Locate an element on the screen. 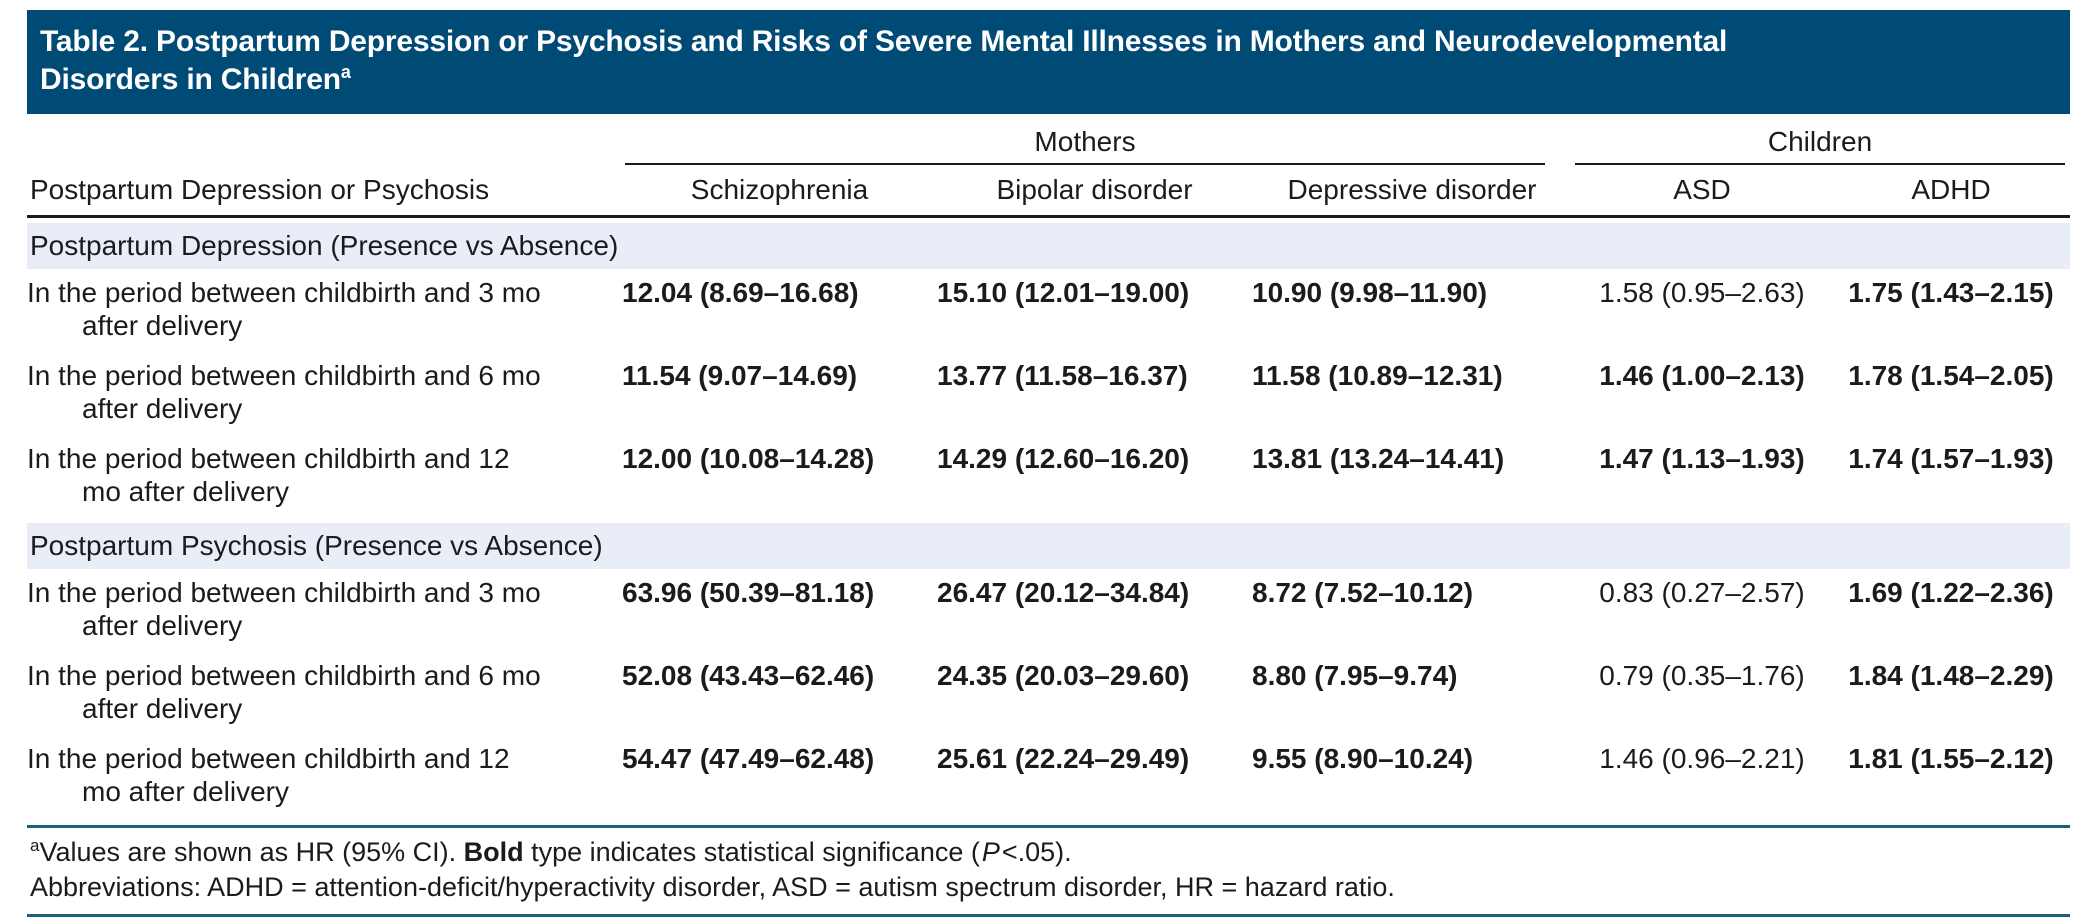  value-cell: 1.46 (0.96–2.21) is located at coordinates (1702, 758).